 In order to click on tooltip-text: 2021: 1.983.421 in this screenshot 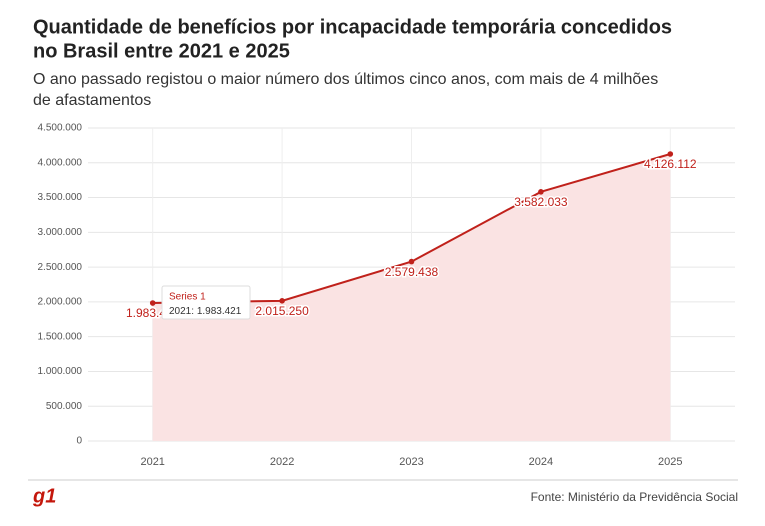, I will do `click(205, 311)`.